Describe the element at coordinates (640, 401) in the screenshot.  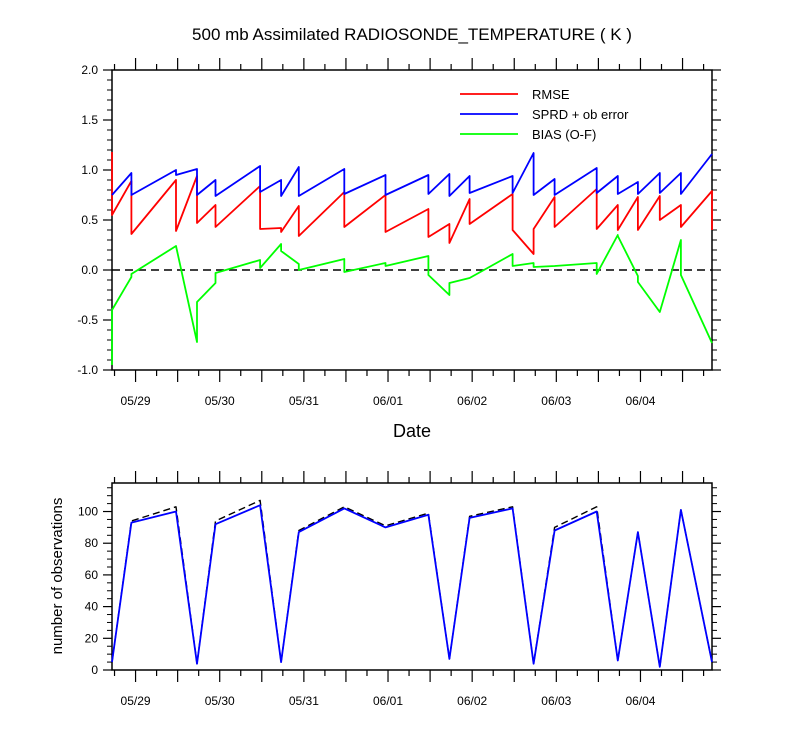
I see `top-x-tick-label: 06/04` at that location.